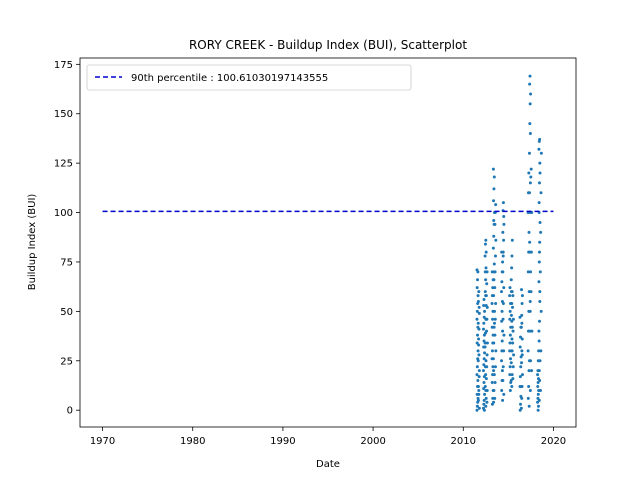  Describe the element at coordinates (63, 65) in the screenshot. I see `y-tick-label: 175` at that location.